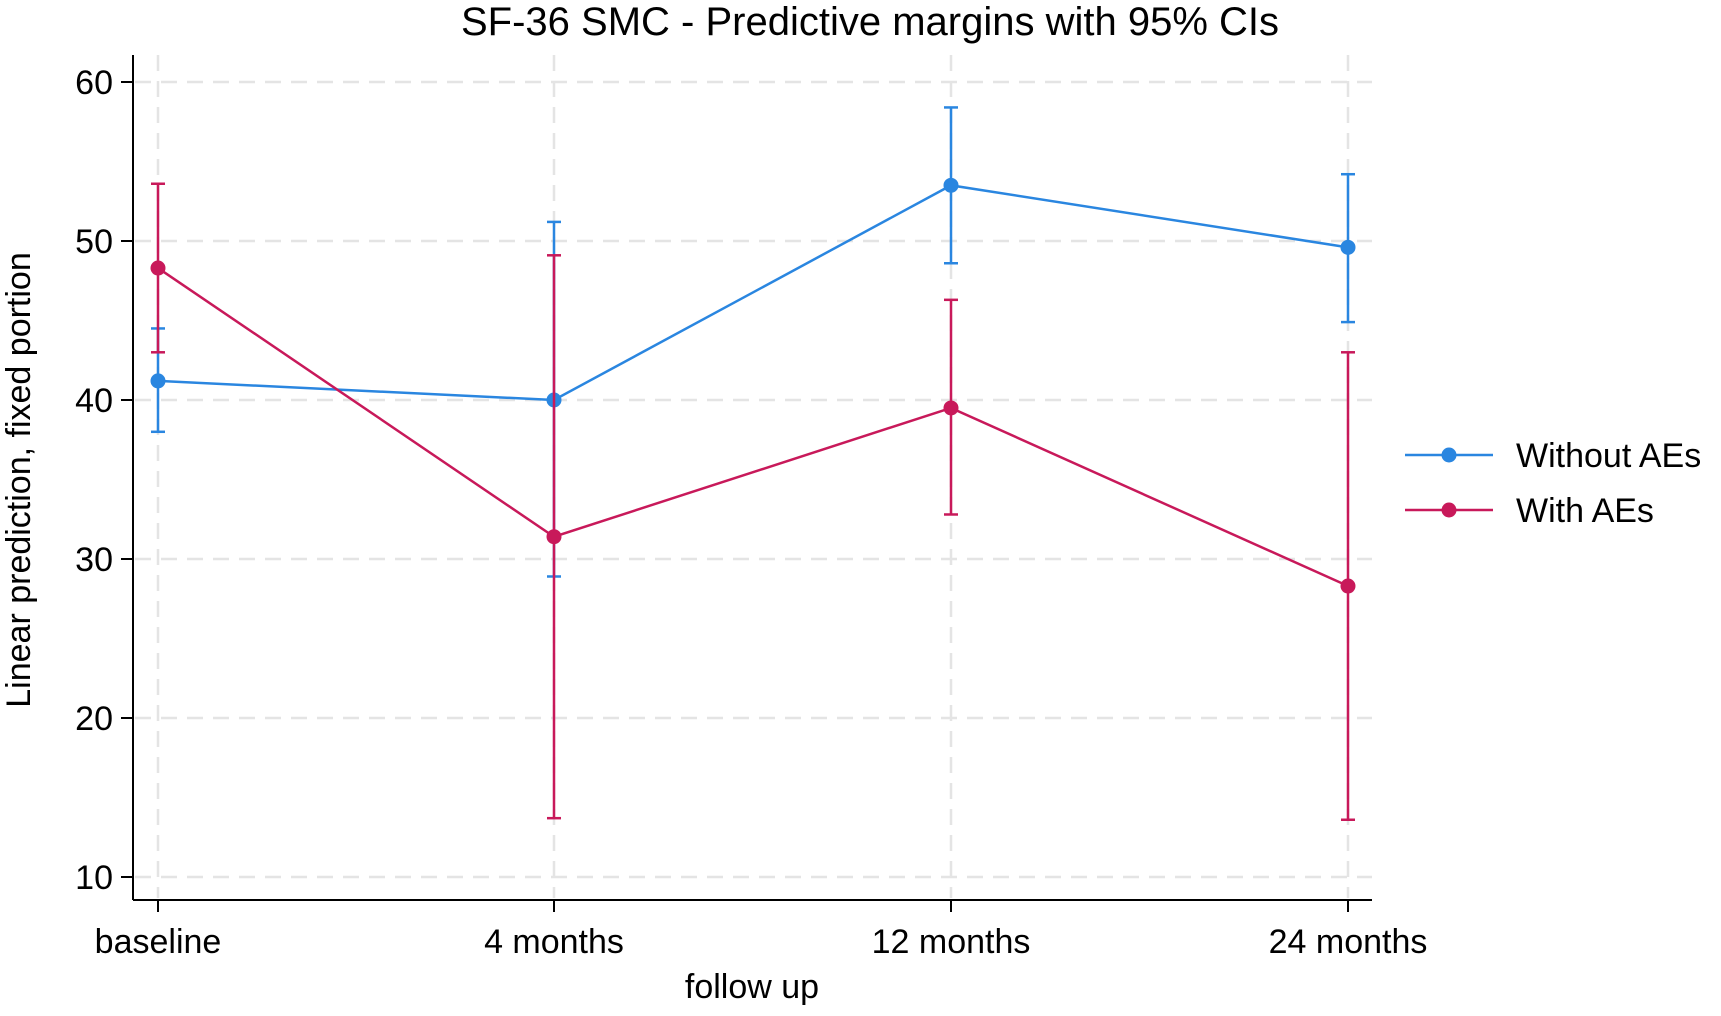 This screenshot has width=1721, height=1016. What do you see at coordinates (554, 942) in the screenshot?
I see `x-tick-label: 4 months` at bounding box center [554, 942].